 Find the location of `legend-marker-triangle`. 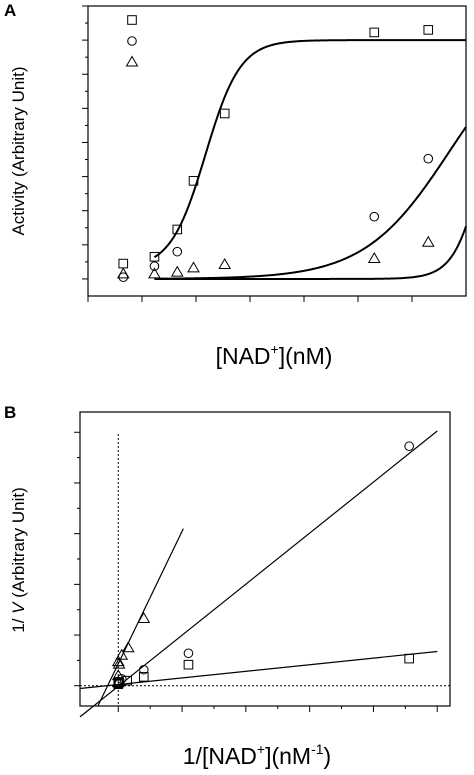

legend-marker-triangle is located at coordinates (132, 61).